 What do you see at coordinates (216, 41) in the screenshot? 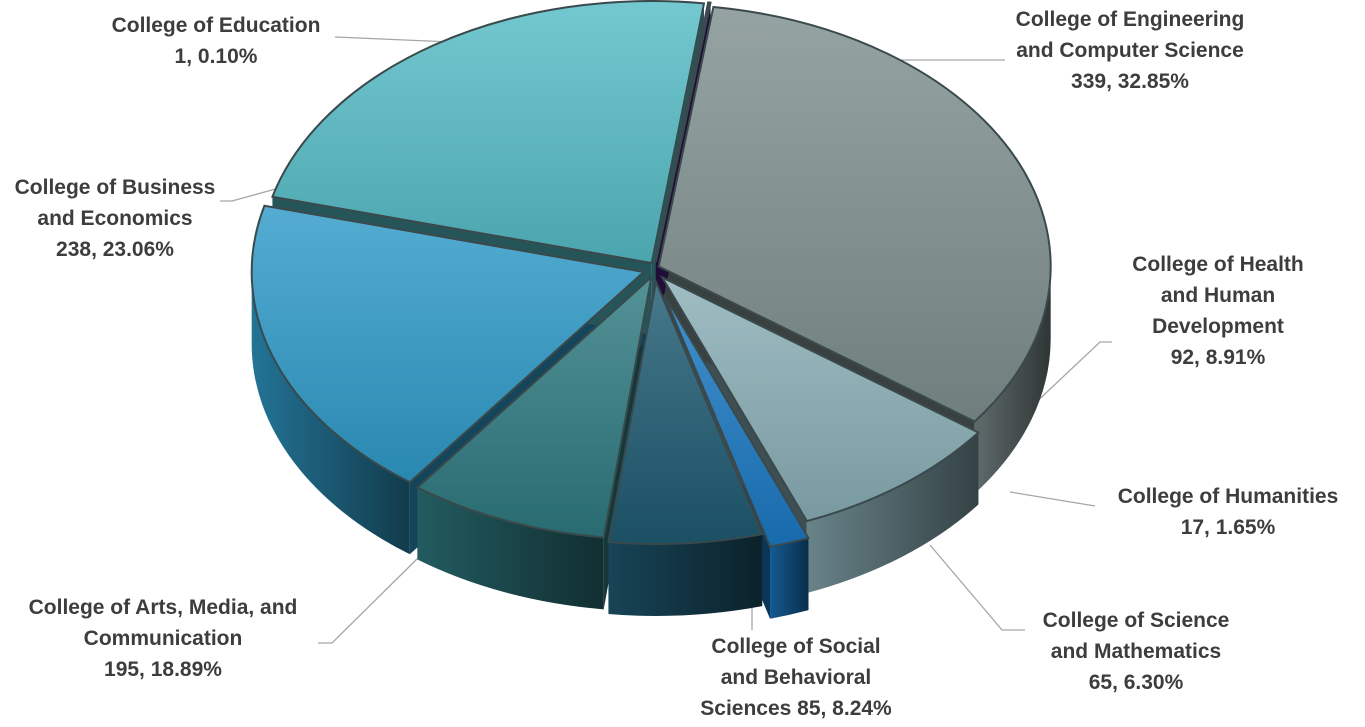
I see `slice-label: College of Education 1, 0.10%` at bounding box center [216, 41].